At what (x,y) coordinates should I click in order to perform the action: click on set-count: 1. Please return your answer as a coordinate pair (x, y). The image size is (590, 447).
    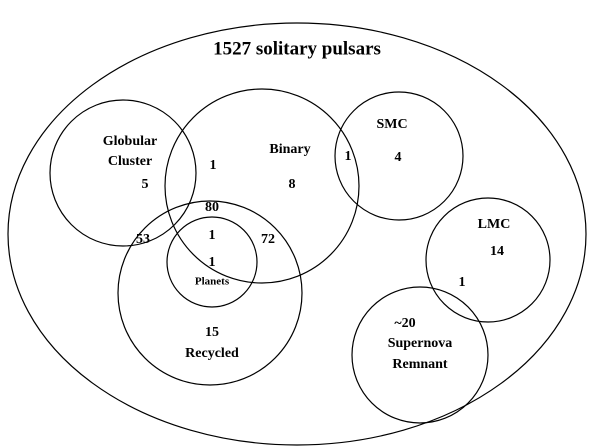
    Looking at the image, I should click on (212, 262).